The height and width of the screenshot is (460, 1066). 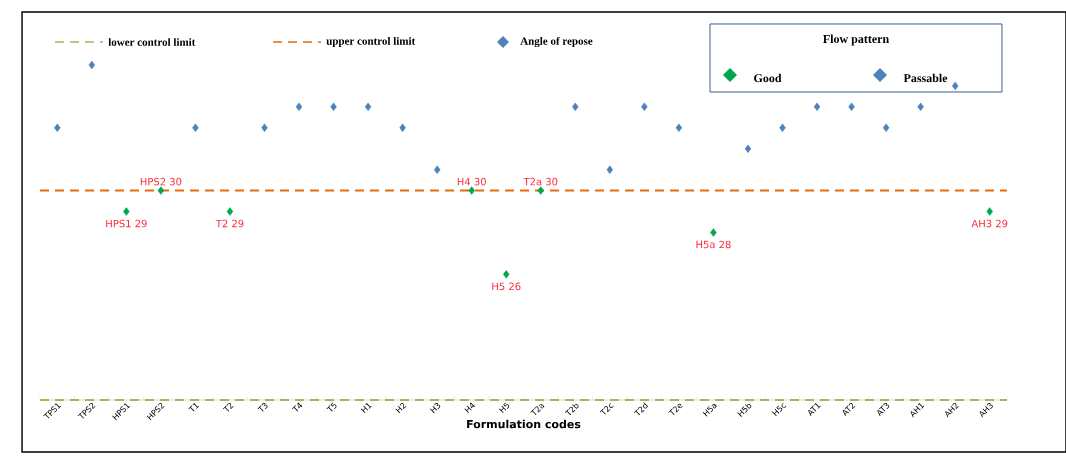 I want to click on x-tick-label: H3, so click(x=435, y=408).